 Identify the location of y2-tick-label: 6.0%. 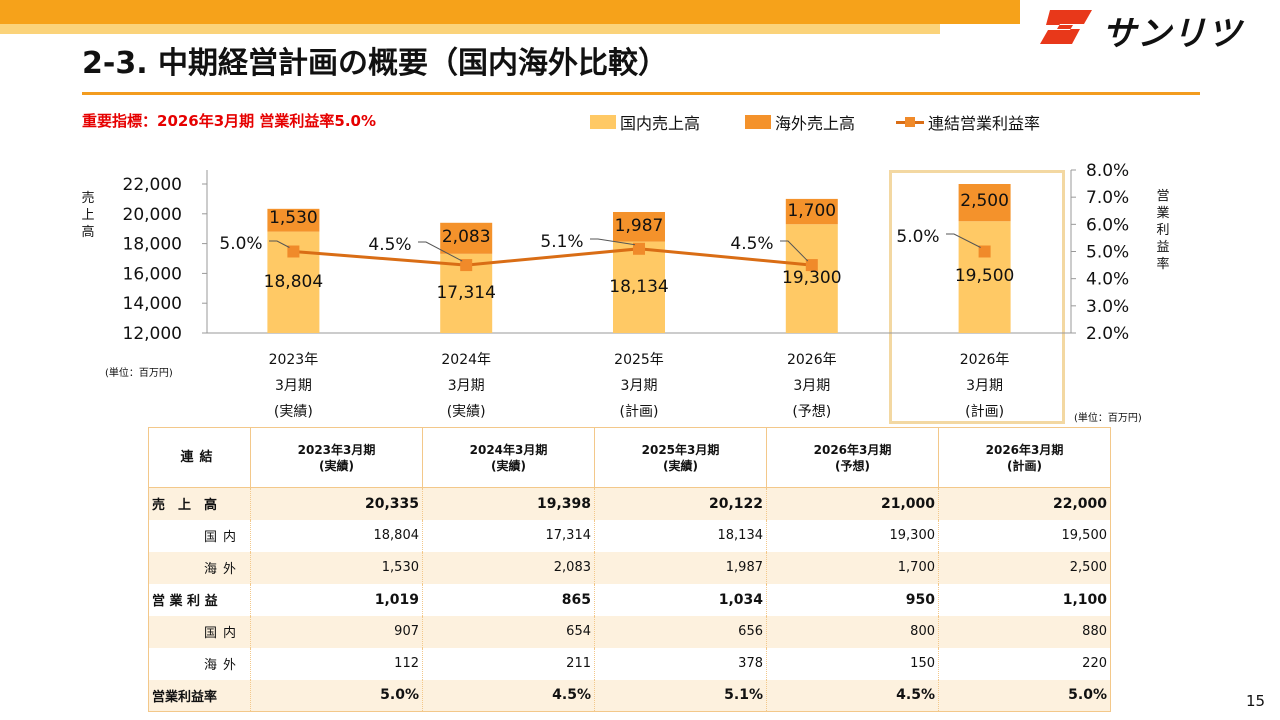
(1107, 225).